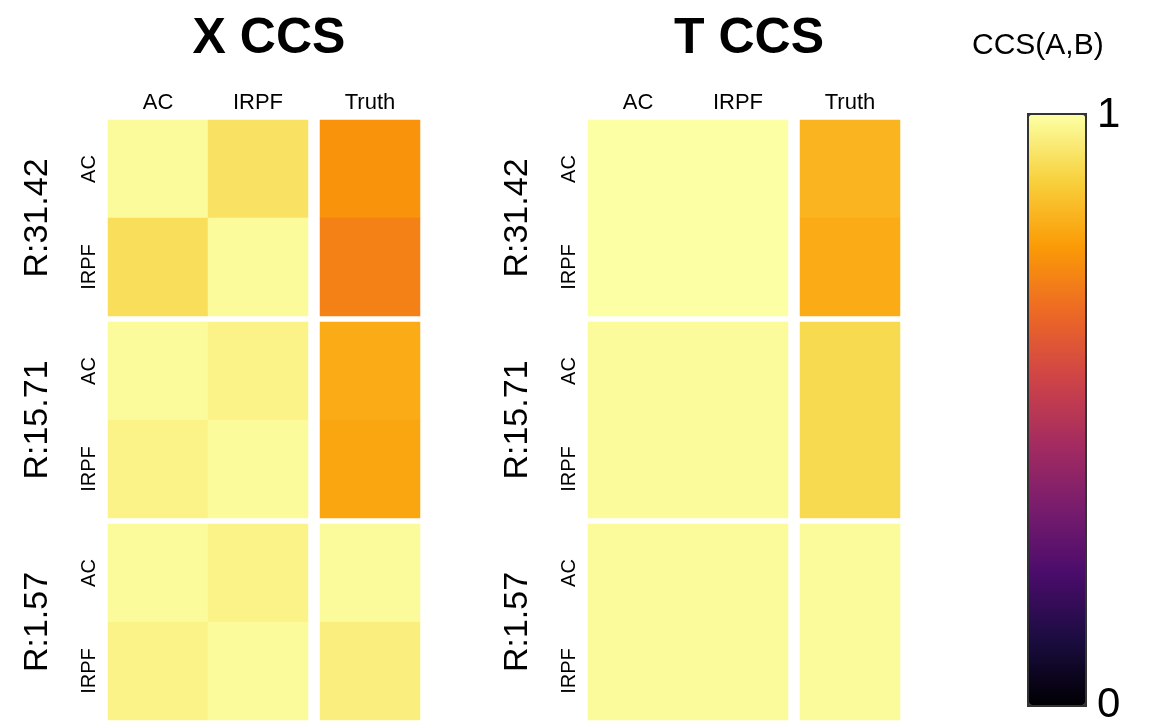 This screenshot has height=728, width=1163. What do you see at coordinates (1109, 112) in the screenshot?
I see `color-bar-label: 1` at bounding box center [1109, 112].